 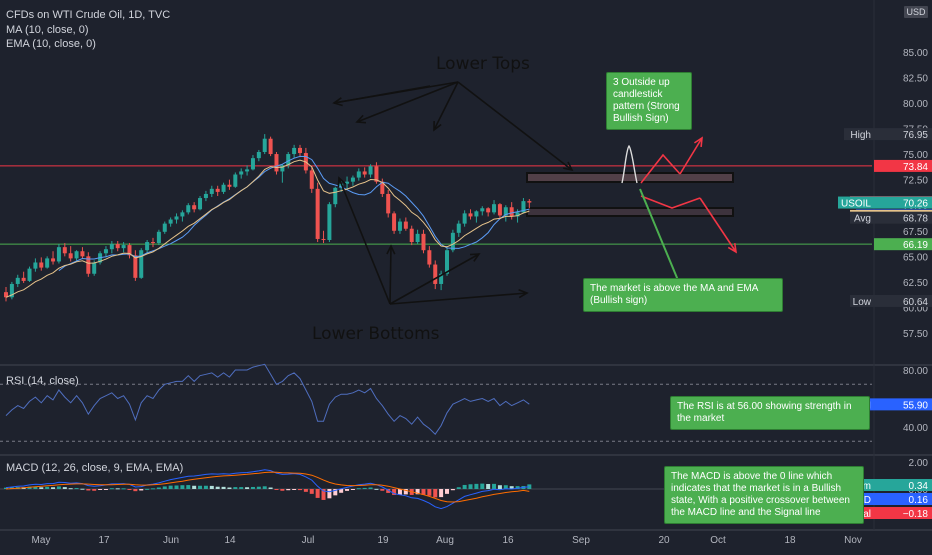 I want to click on price-tag-value: 73.84, so click(x=915, y=167).